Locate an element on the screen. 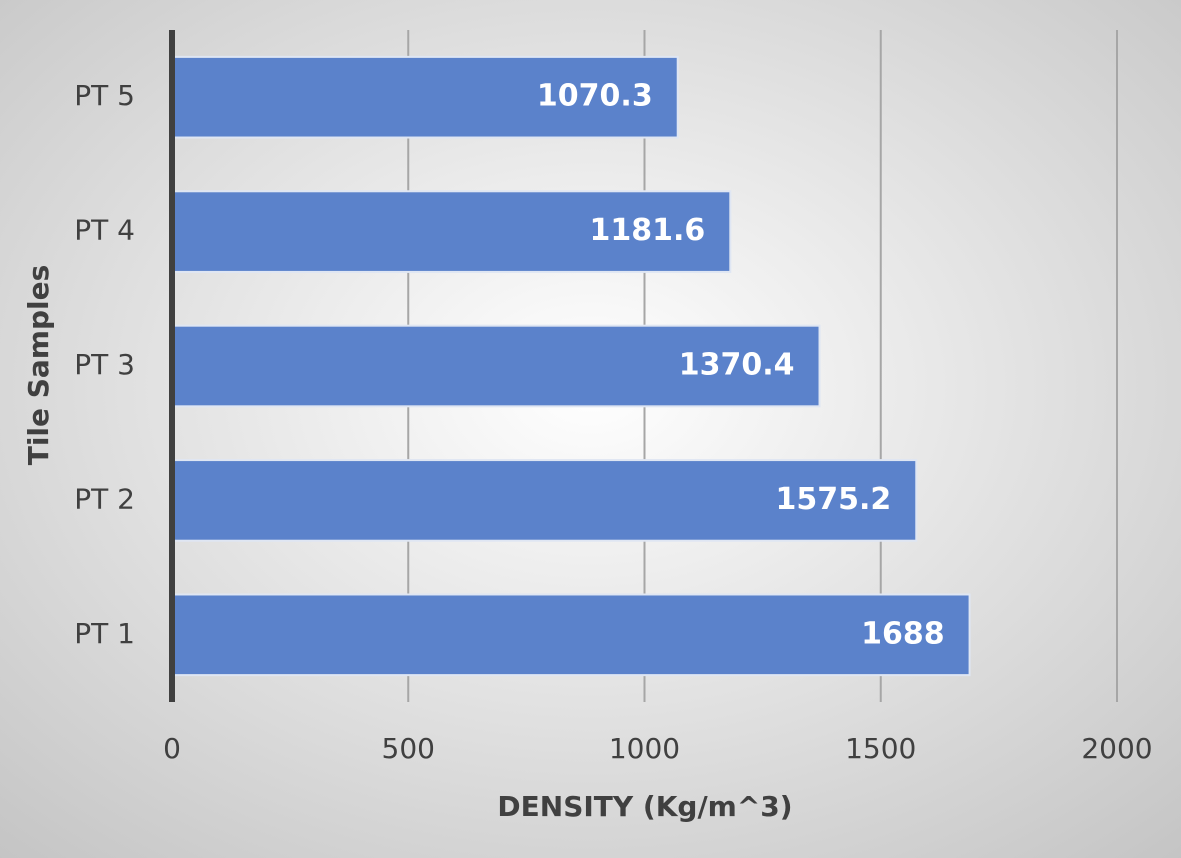  x-tick-label: 1000 is located at coordinates (644, 748).